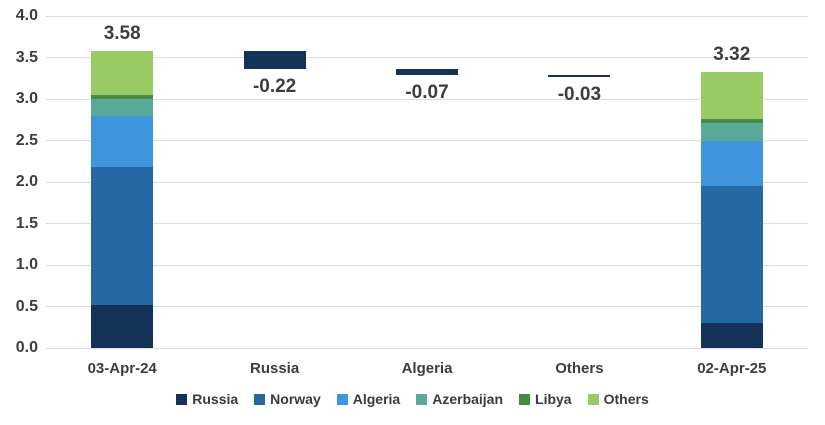 Image resolution: width=825 pixels, height=425 pixels. I want to click on y-axis-tick-label: 0.5, so click(26, 306).